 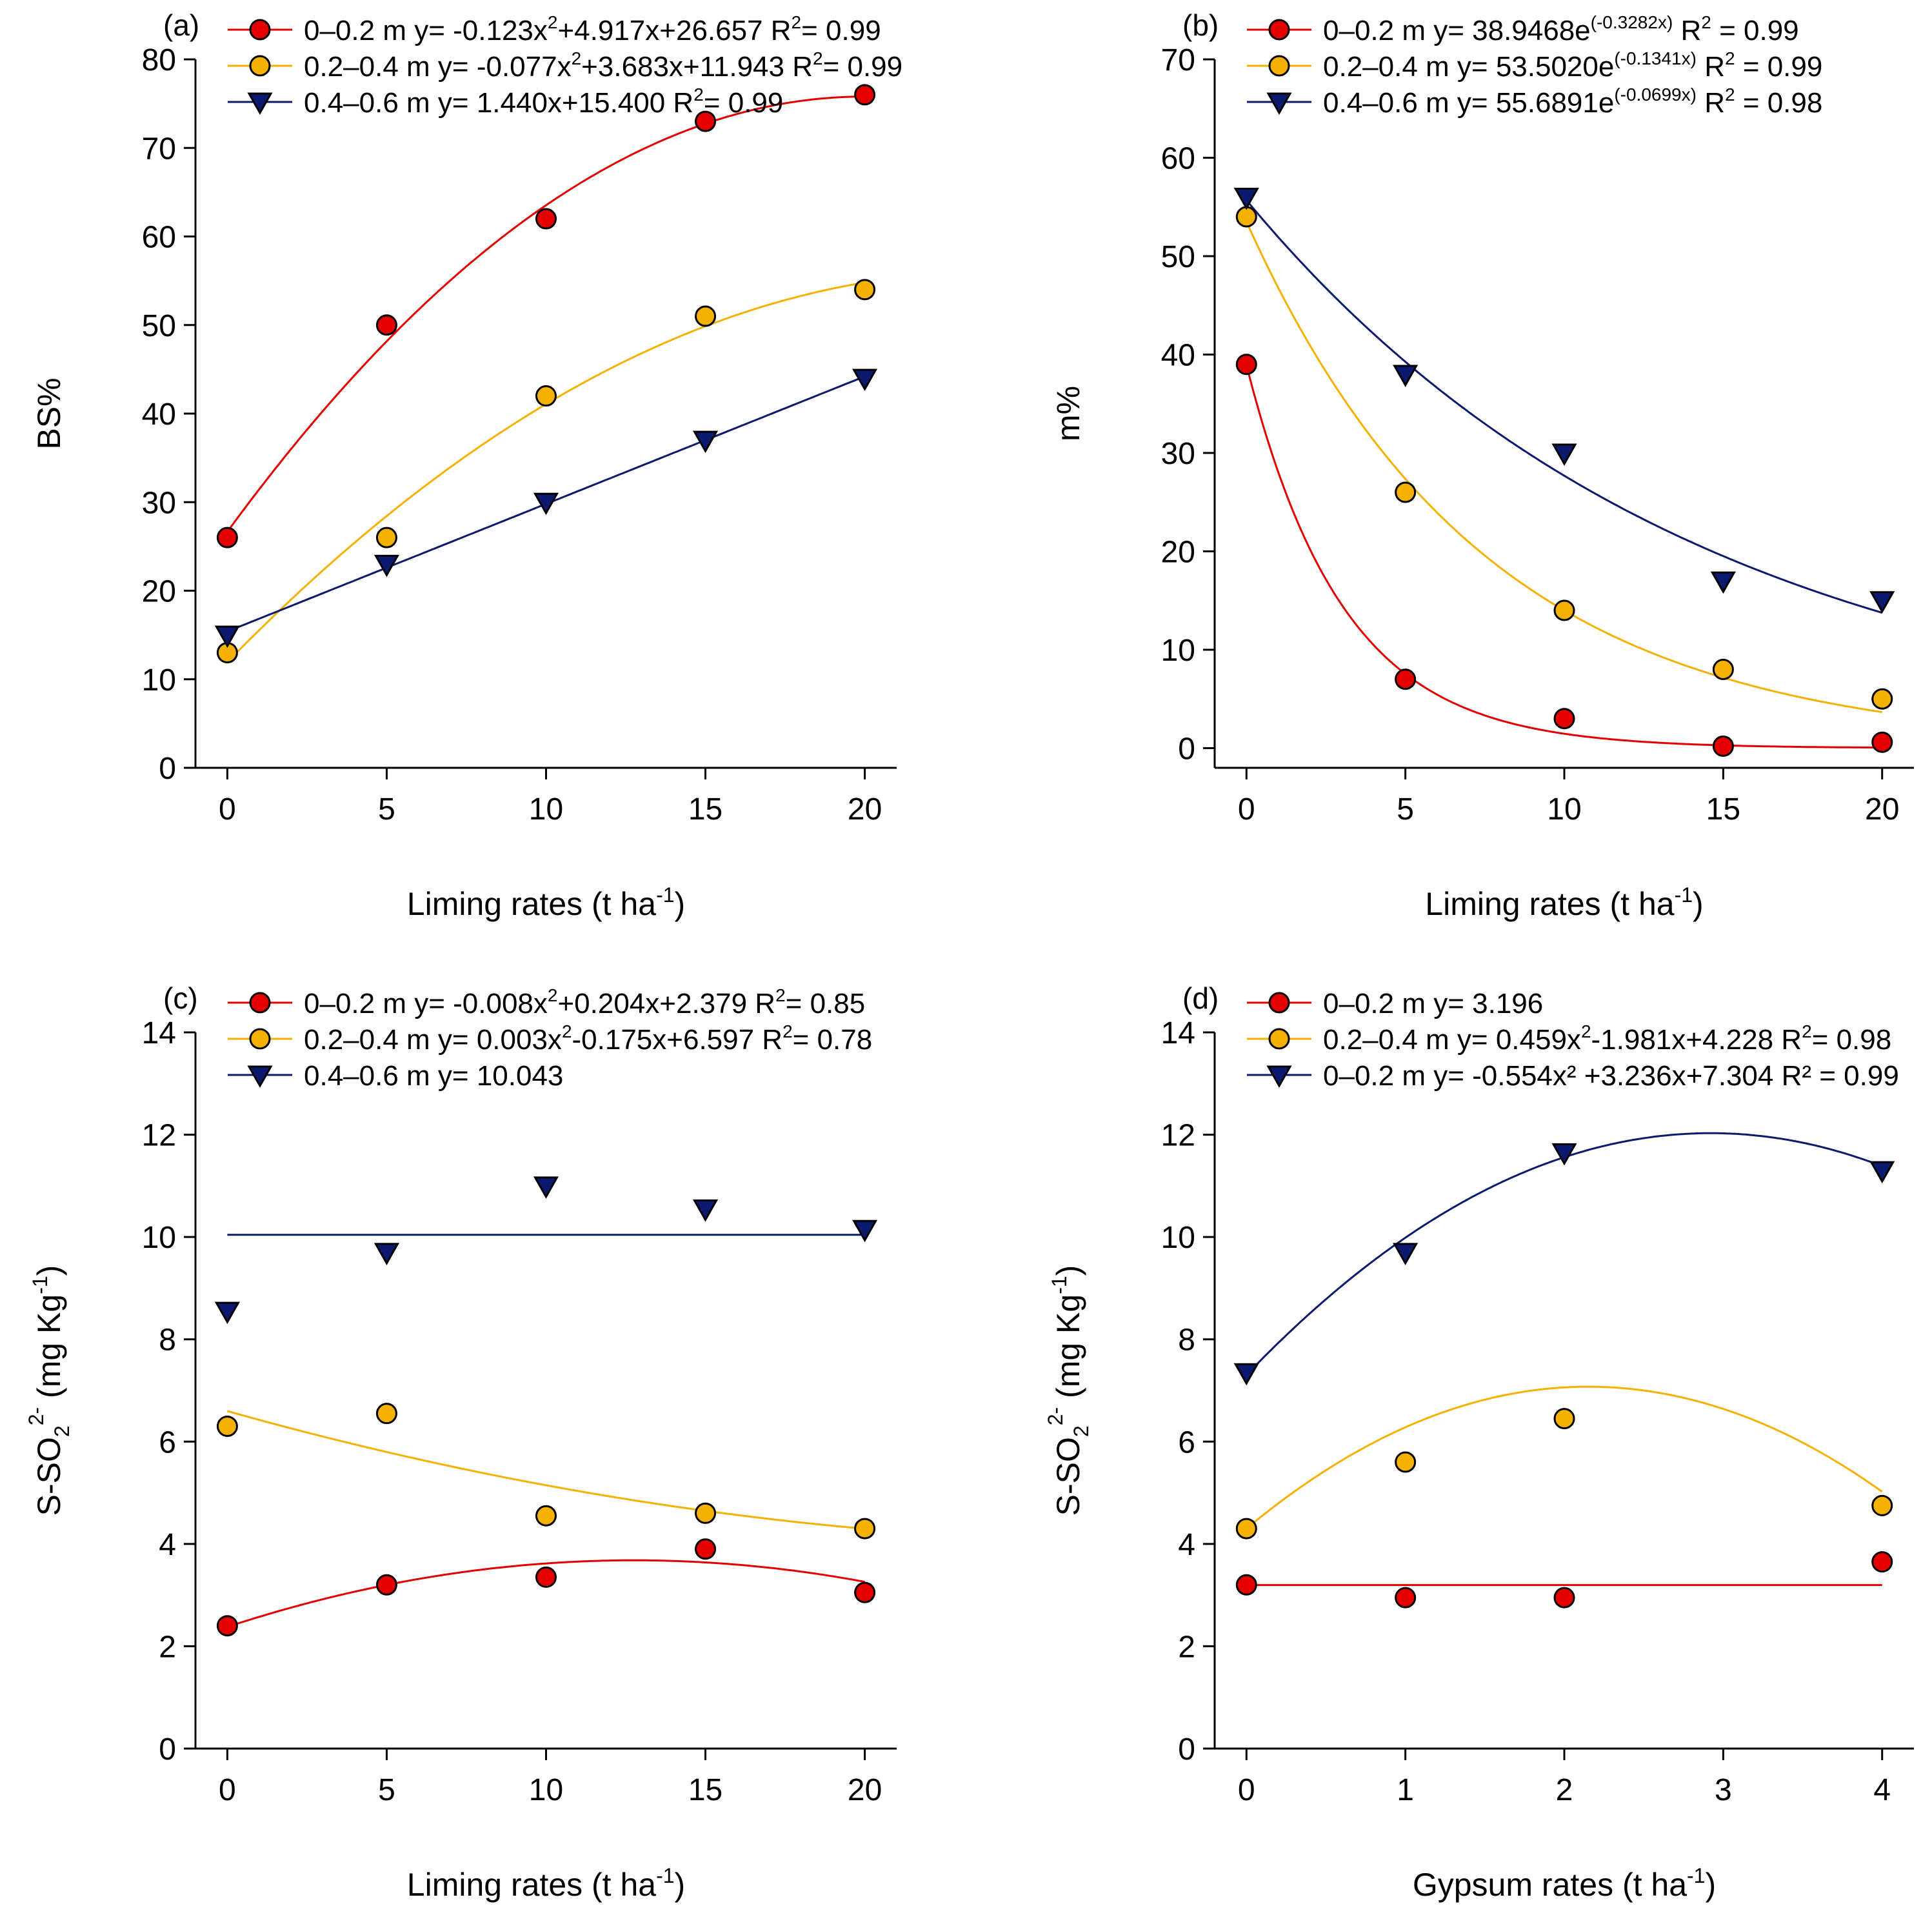 What do you see at coordinates (1433, 1004) in the screenshot?
I see `legend-text: 0–0.2 m y= 3.196` at bounding box center [1433, 1004].